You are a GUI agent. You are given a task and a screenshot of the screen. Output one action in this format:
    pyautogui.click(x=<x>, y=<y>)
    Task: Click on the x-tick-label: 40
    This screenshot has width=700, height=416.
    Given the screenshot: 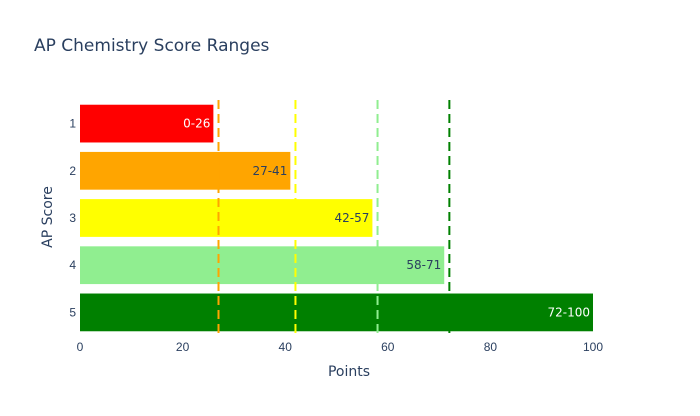 What is the action you would take?
    pyautogui.click(x=286, y=347)
    